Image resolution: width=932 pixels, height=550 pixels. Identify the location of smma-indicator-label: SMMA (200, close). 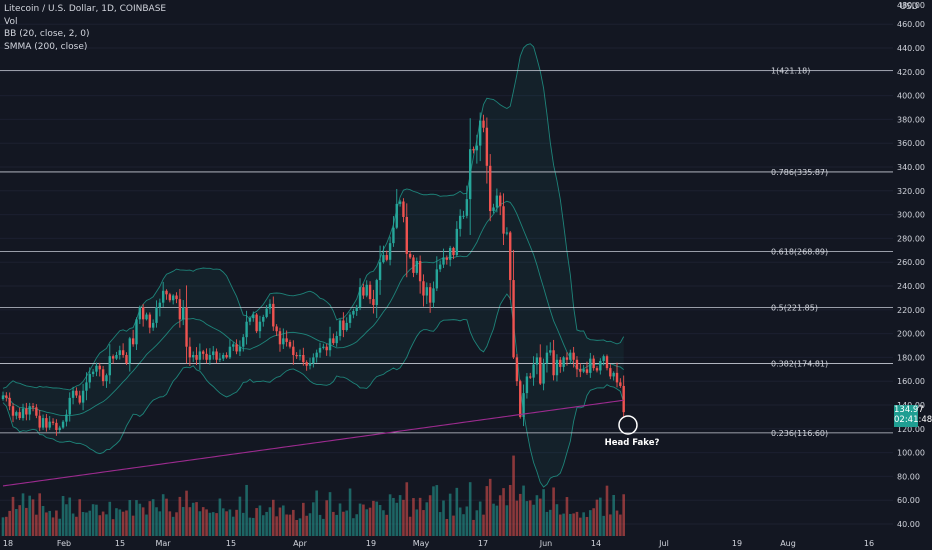
(46, 46).